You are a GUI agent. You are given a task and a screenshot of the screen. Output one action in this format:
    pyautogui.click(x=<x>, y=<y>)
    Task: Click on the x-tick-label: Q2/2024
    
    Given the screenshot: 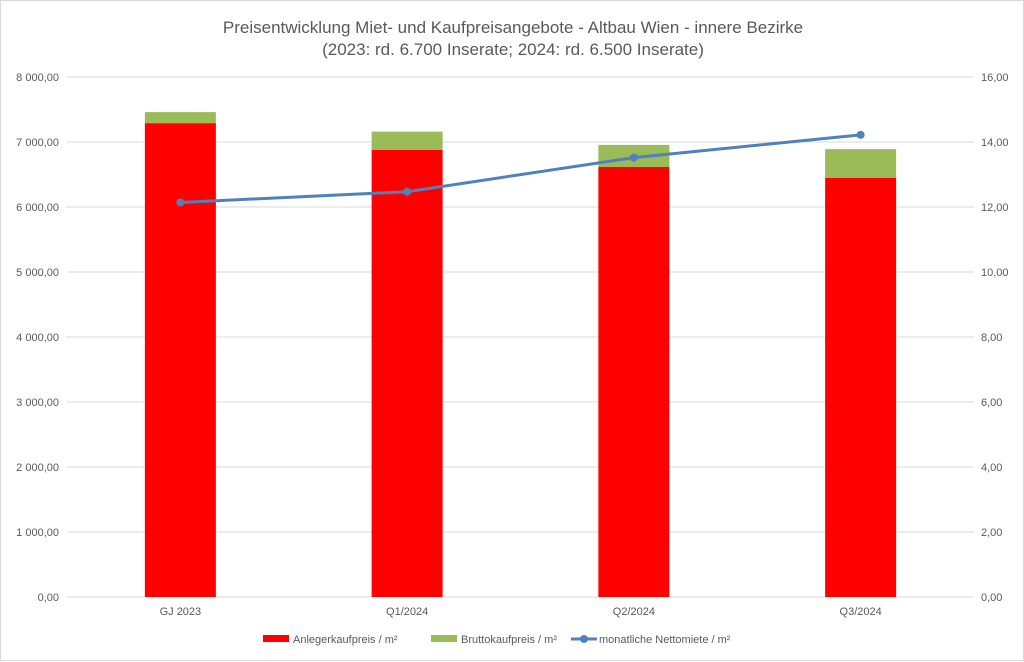 What is the action you would take?
    pyautogui.click(x=634, y=612)
    